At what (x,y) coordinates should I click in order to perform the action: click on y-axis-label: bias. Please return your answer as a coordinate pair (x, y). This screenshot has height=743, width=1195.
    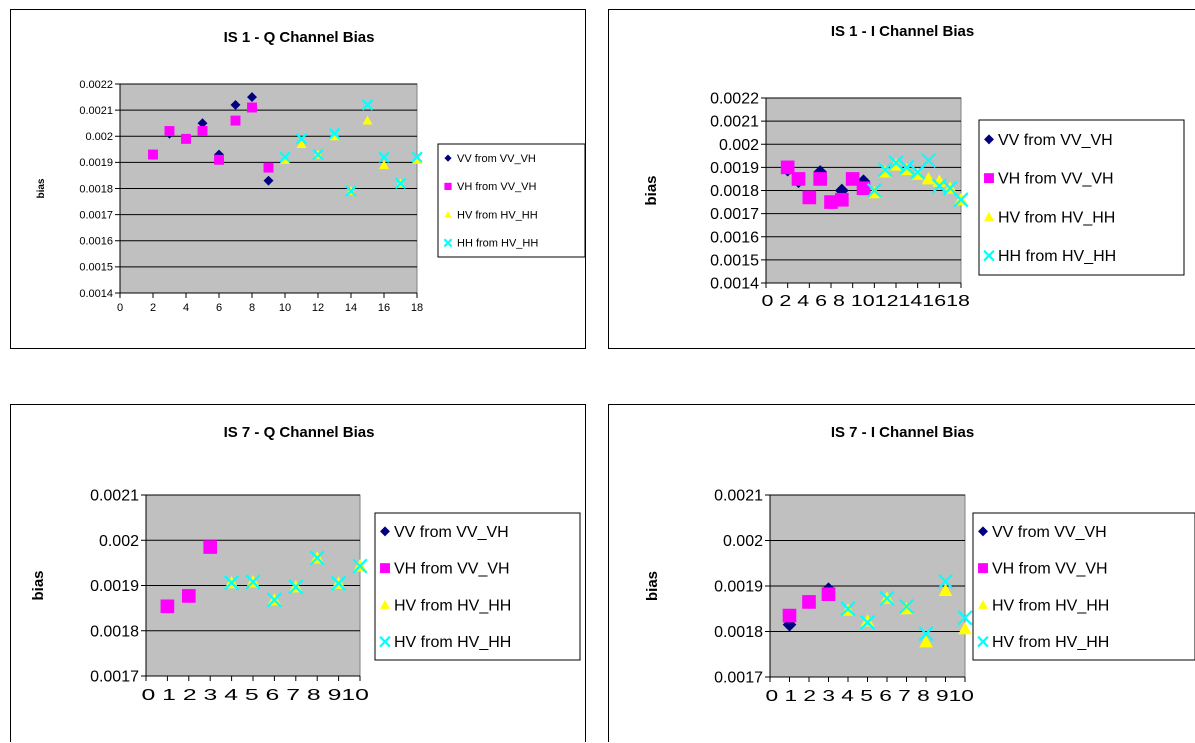
    Looking at the image, I should click on (41, 188).